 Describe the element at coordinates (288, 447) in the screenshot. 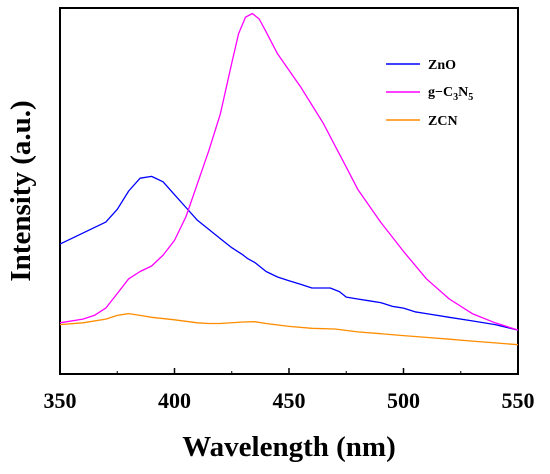

I see `x-axis-title: Wavelength (nm)` at that location.